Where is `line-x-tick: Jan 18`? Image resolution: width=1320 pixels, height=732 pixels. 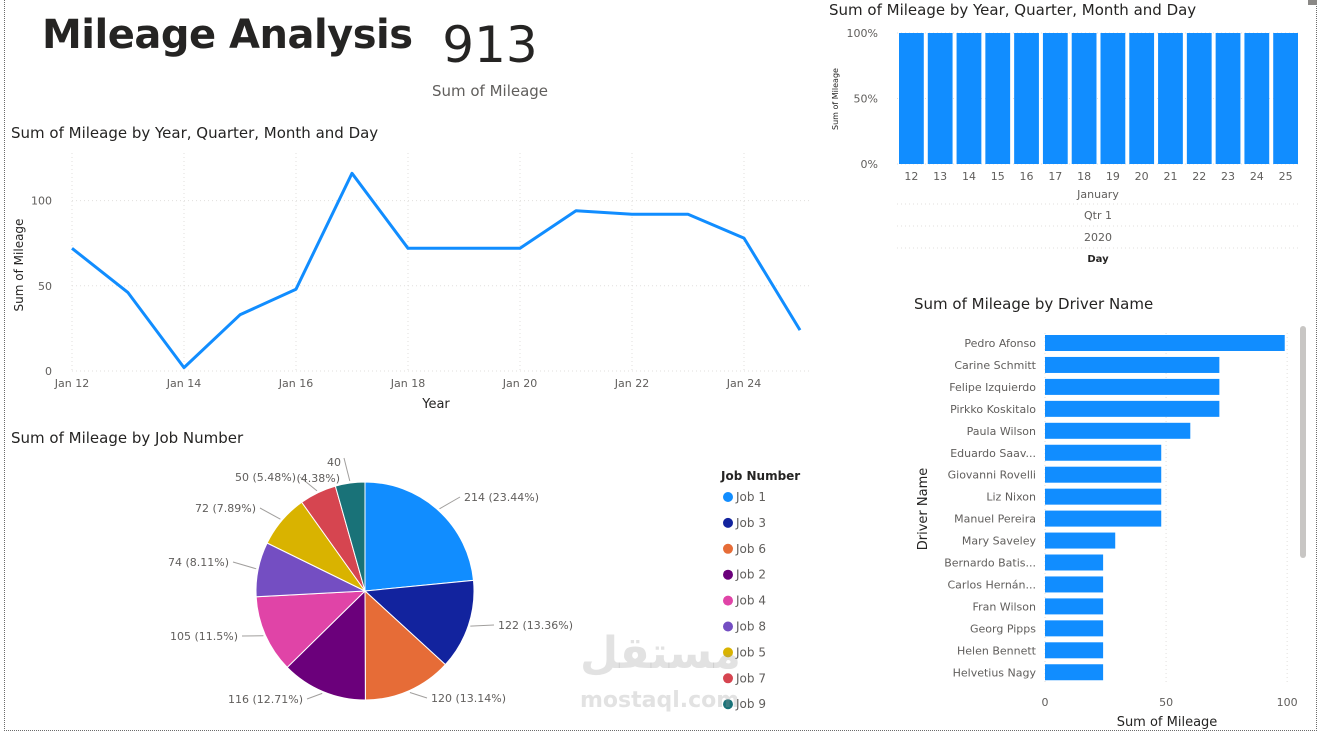 line-x-tick: Jan 18 is located at coordinates (407, 383).